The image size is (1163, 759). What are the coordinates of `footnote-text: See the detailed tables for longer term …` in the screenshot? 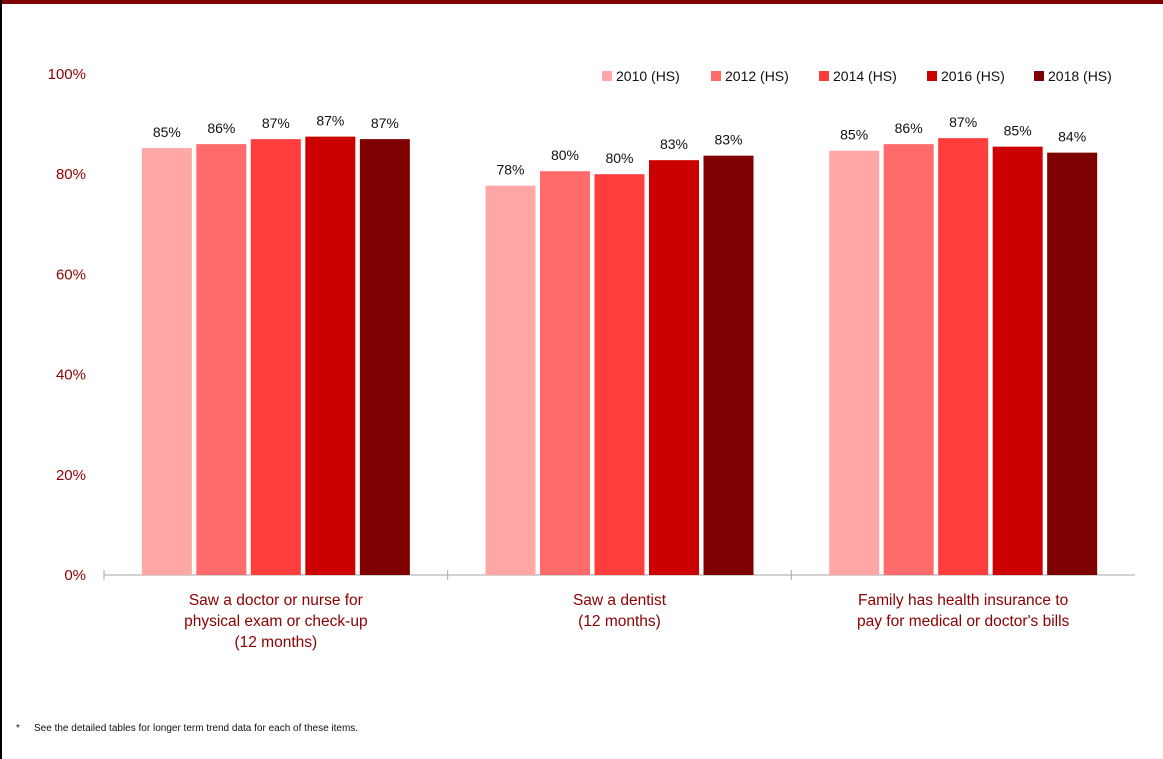 It's located at (196, 728).